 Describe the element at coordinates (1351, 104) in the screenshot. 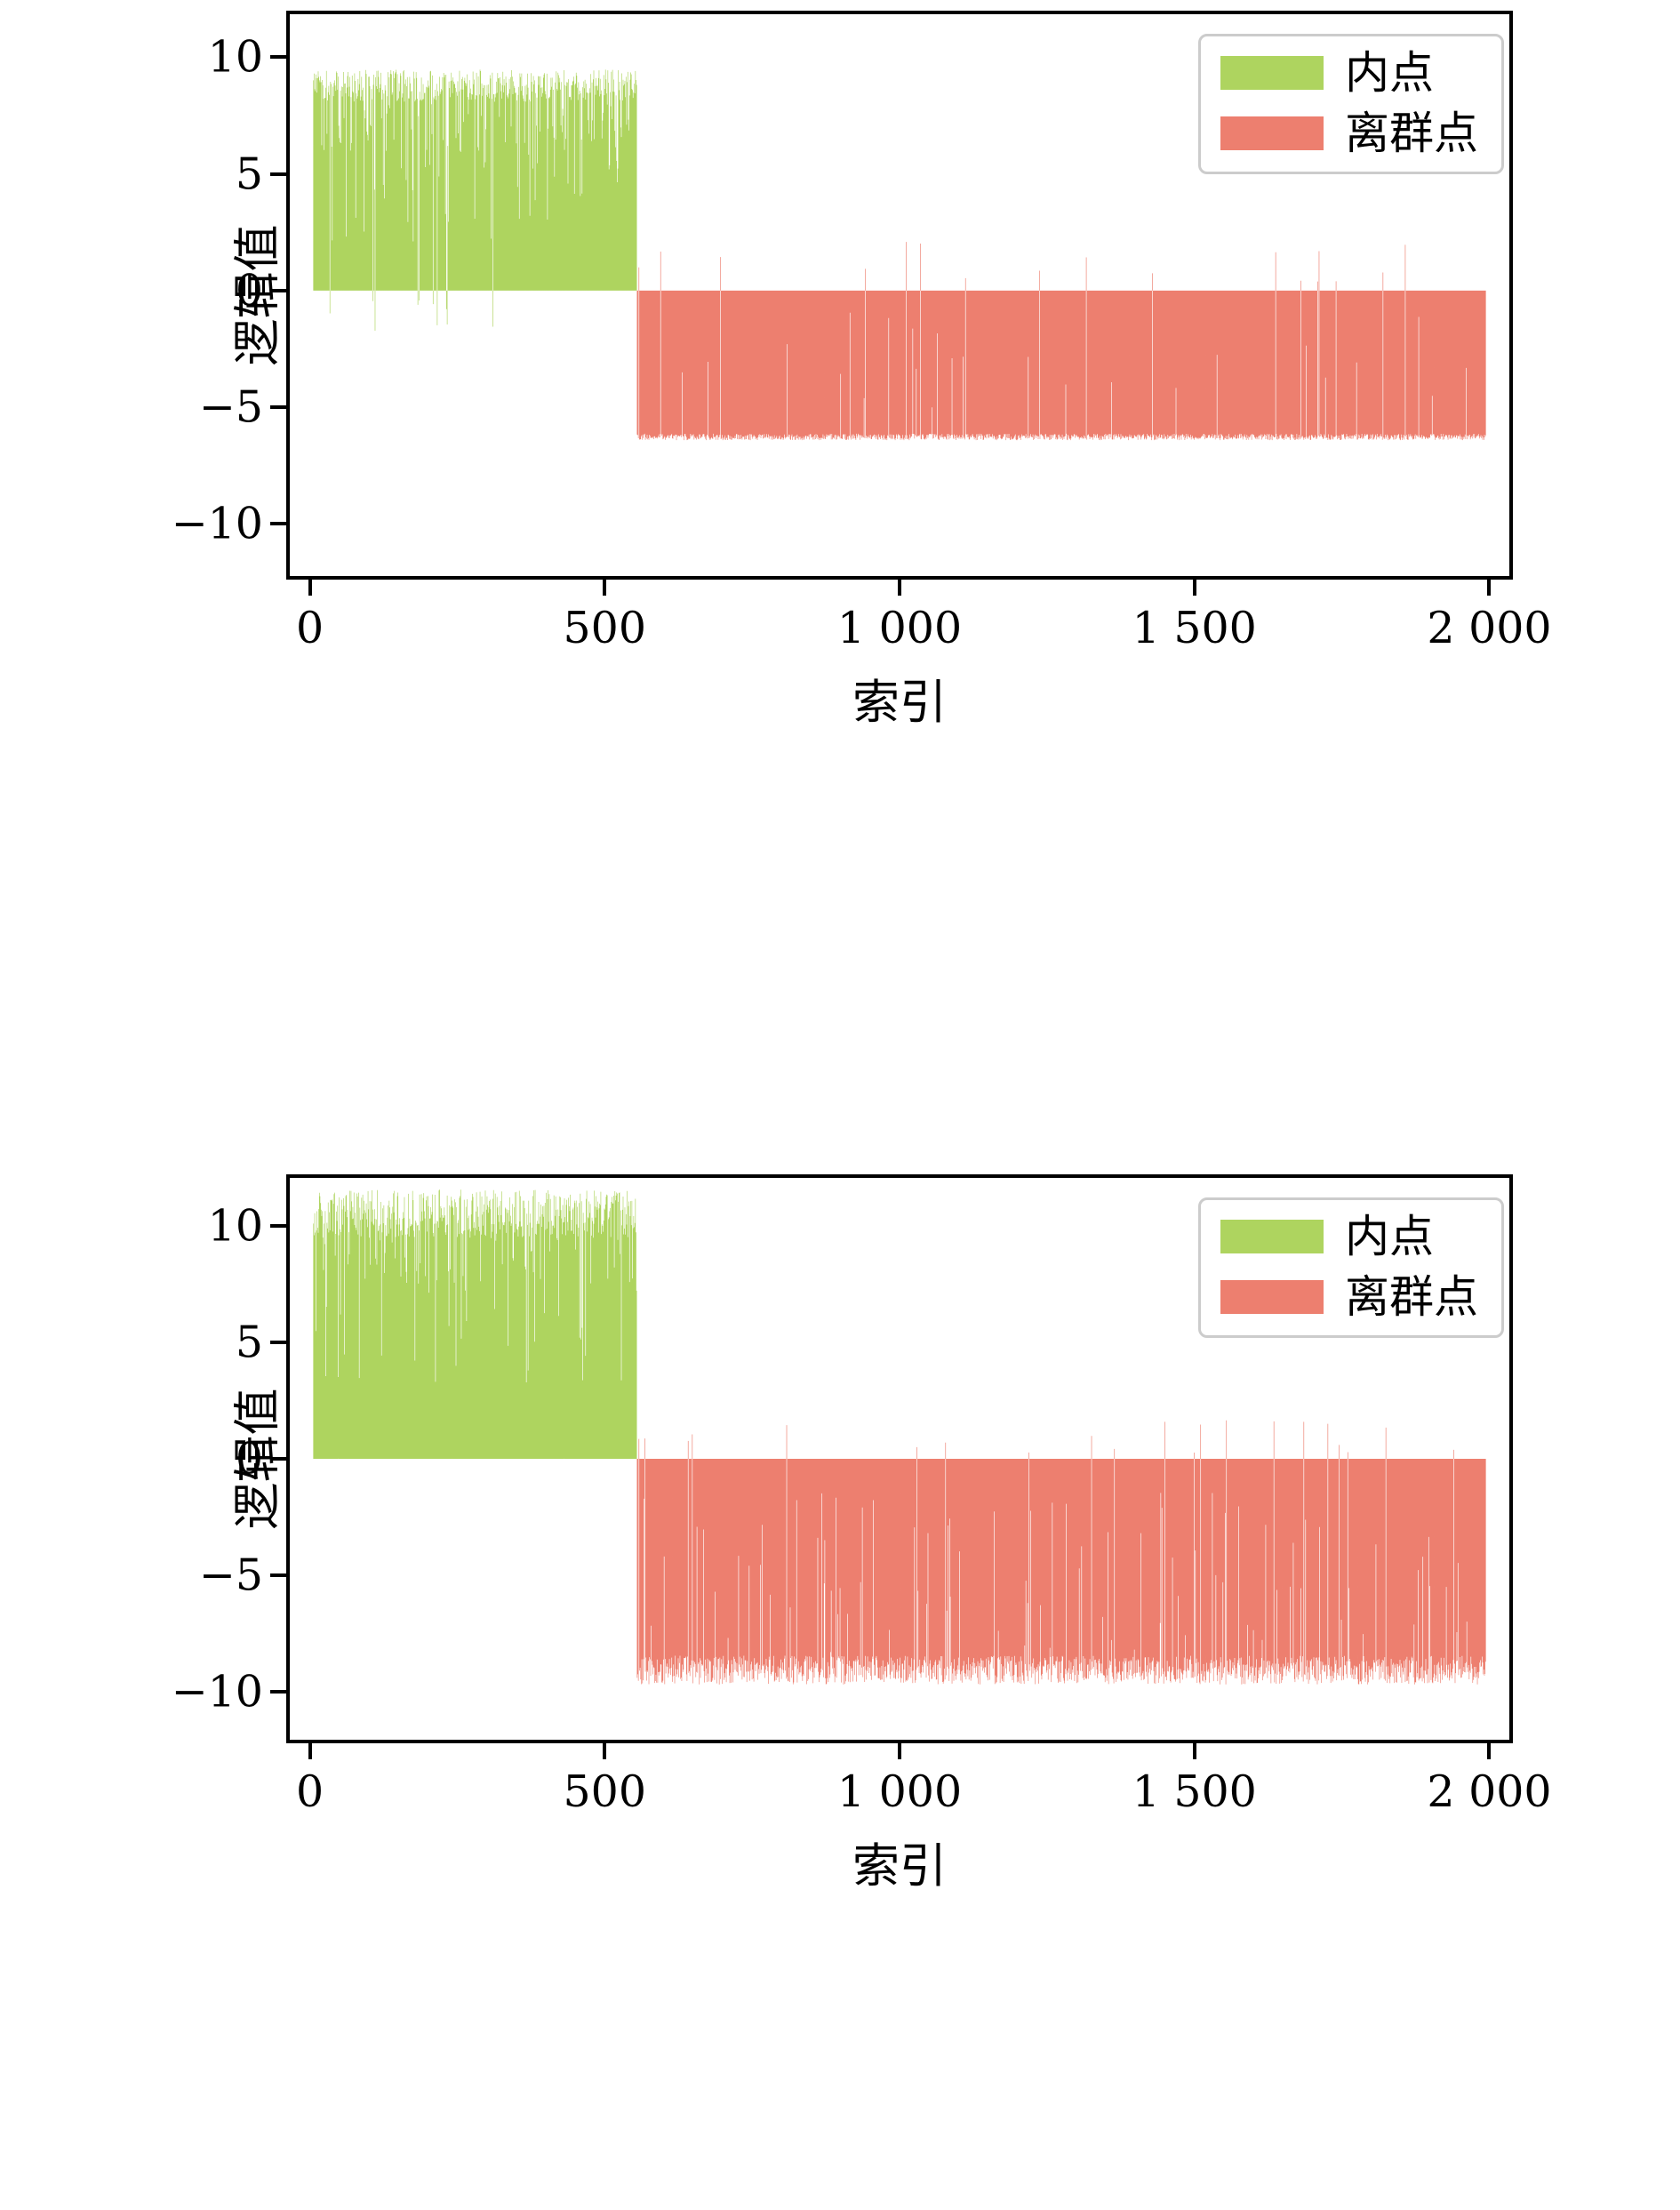

I see `legend-1: 内点 离群点` at that location.